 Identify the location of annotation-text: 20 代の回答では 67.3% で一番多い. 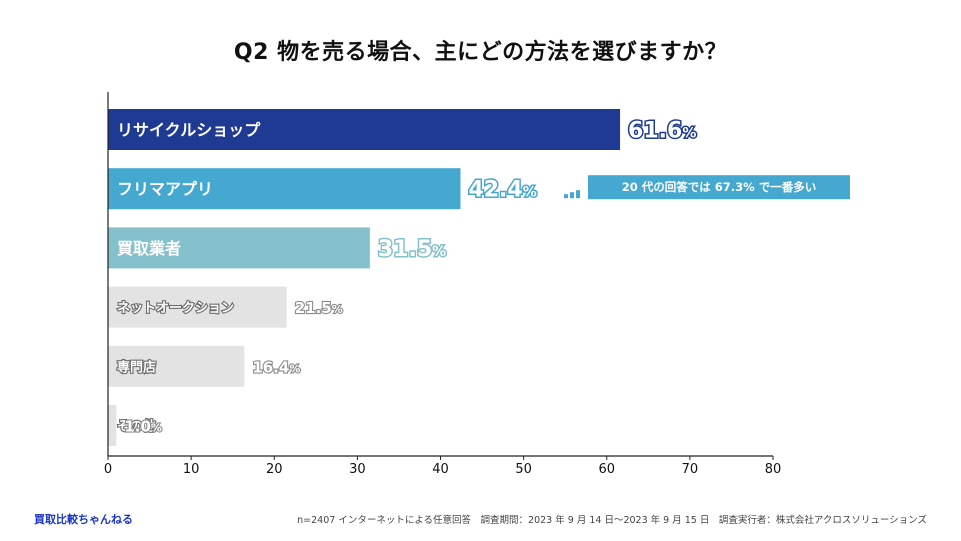
(719, 187).